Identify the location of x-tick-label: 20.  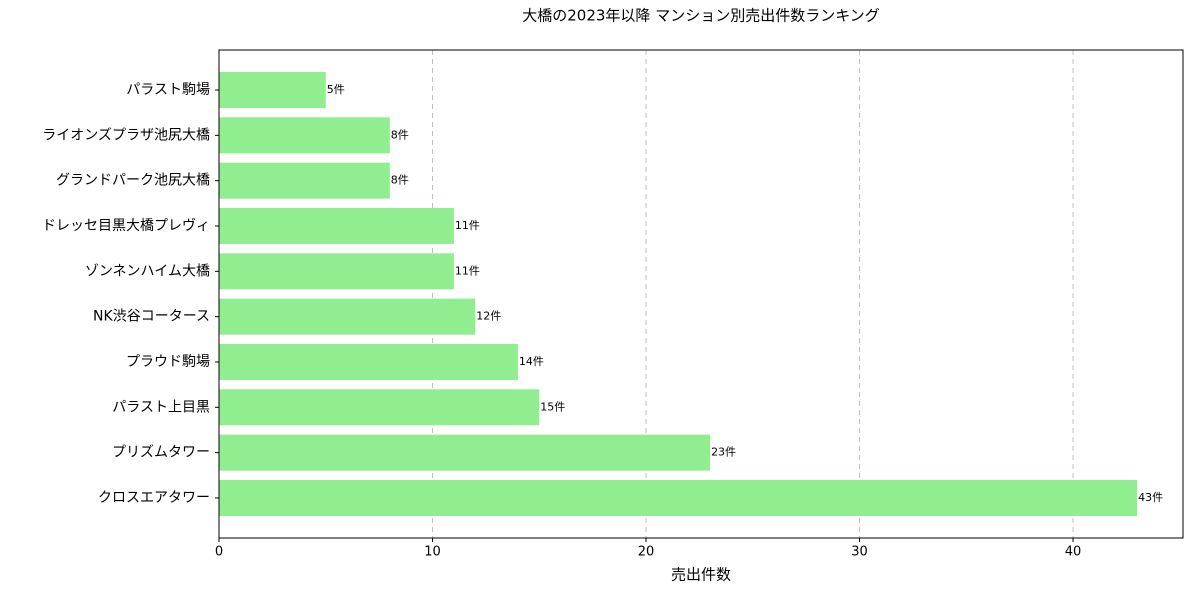
(646, 552).